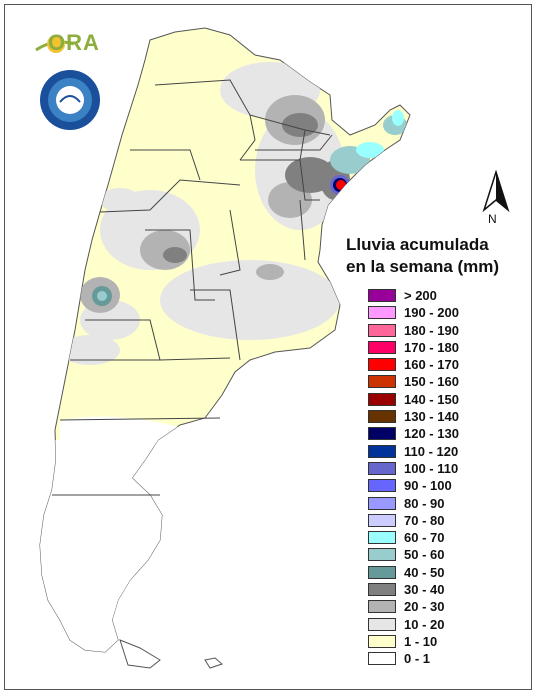  What do you see at coordinates (424, 538) in the screenshot?
I see `legend-label: 60 - 70` at bounding box center [424, 538].